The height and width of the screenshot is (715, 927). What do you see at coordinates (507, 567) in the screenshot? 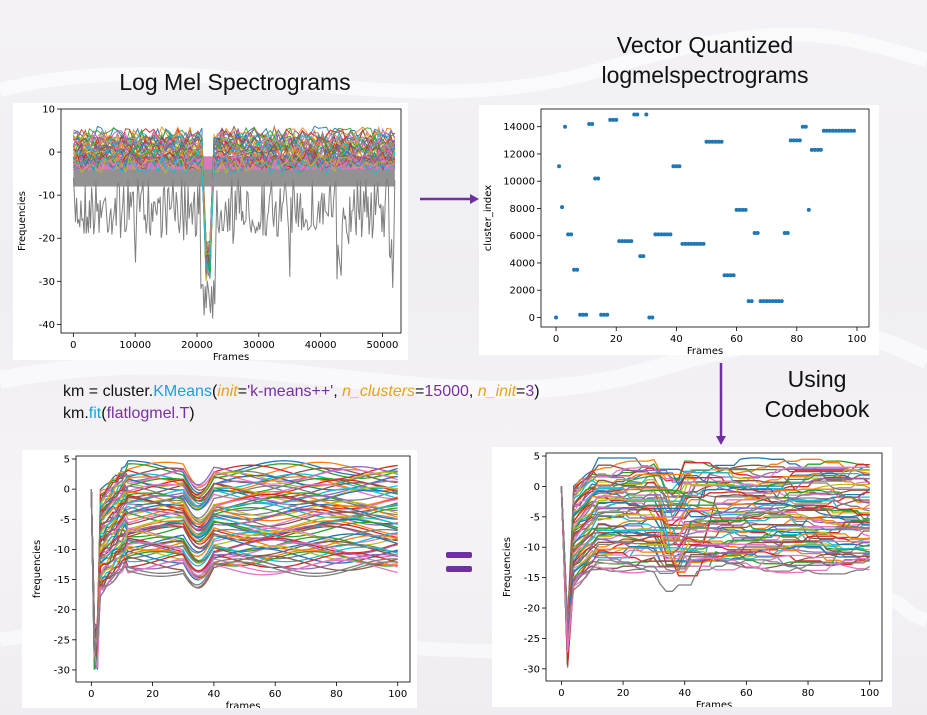
I see `y-axis-label: Frequencies` at bounding box center [507, 567].